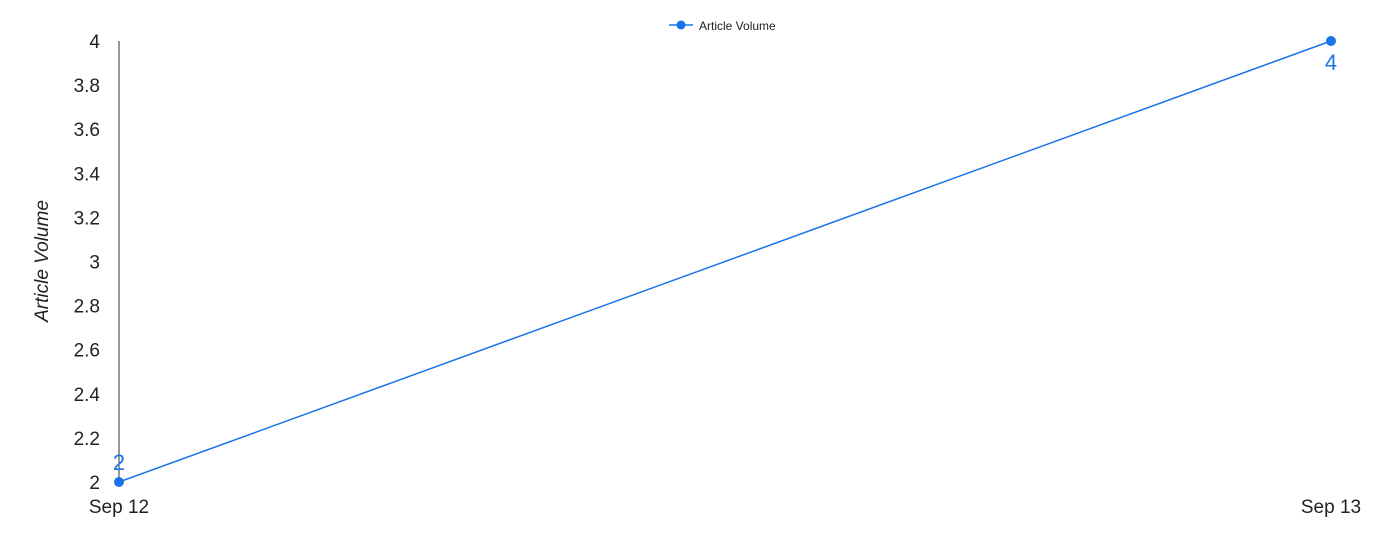  Describe the element at coordinates (42, 261) in the screenshot. I see `y-axis-title: Article Volume` at that location.